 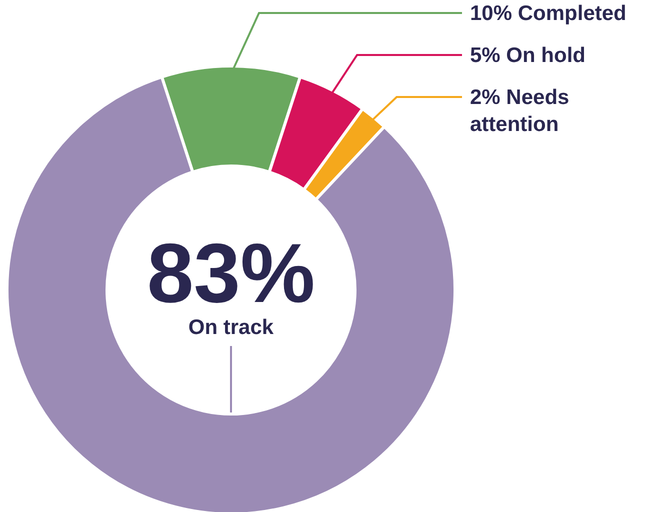 What do you see at coordinates (528, 55) in the screenshot?
I see `slice-label: 5% On hold` at bounding box center [528, 55].